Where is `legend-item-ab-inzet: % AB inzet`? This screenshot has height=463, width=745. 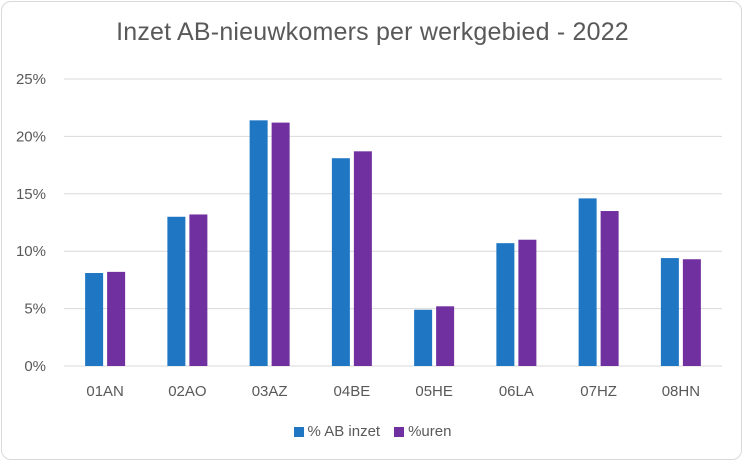 legend-item-ab-inzet: % AB inzet is located at coordinates (337, 431).